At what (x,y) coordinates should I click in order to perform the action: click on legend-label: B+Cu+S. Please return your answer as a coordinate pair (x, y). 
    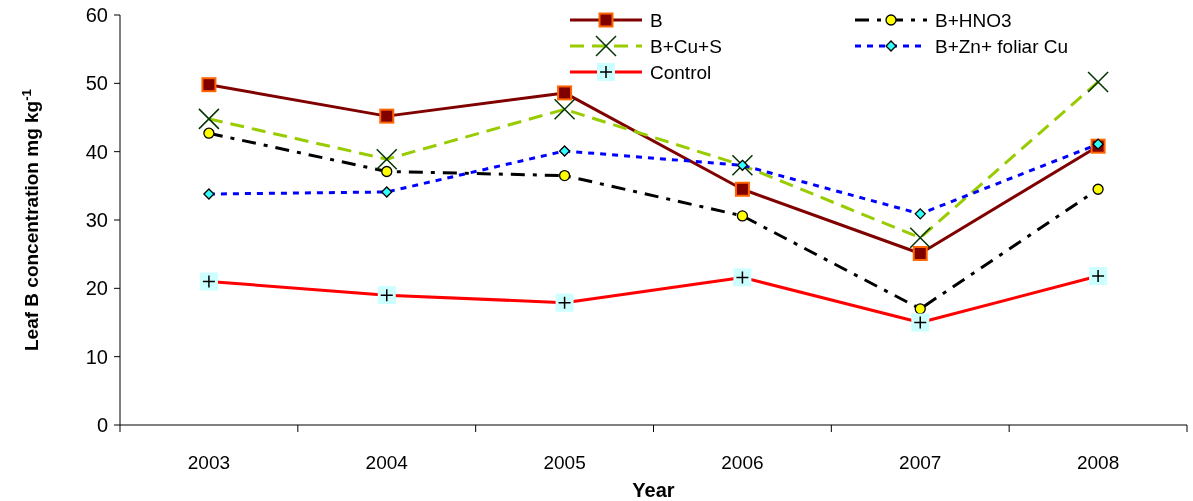
    Looking at the image, I should click on (686, 46).